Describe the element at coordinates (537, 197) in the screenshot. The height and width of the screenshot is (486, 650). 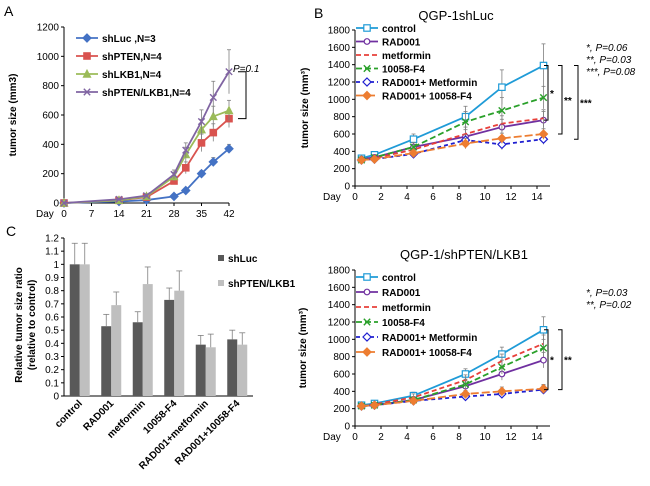
I see `x-tick-label: 14` at that location.